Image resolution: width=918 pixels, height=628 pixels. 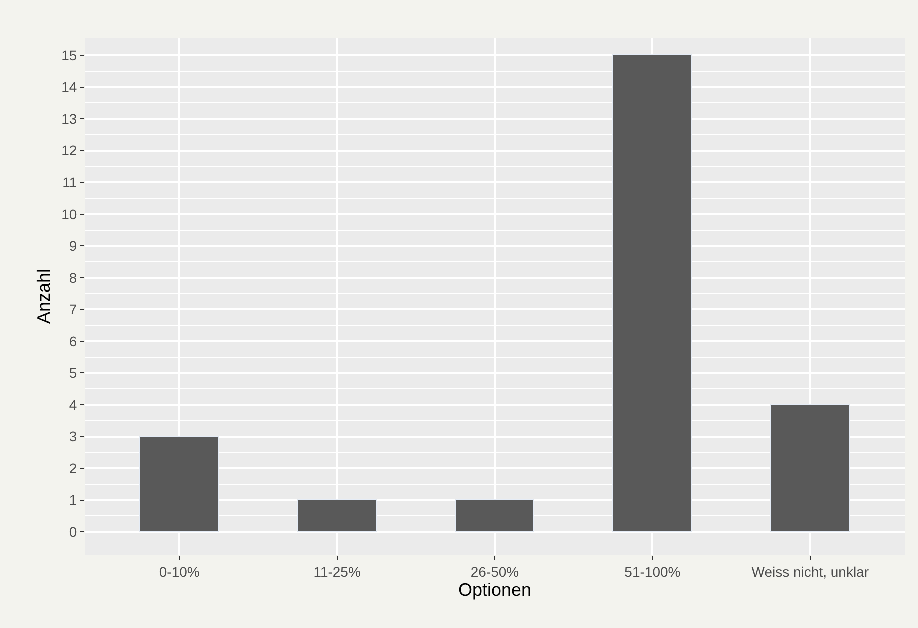 I want to click on y-tick-label: 0, so click(x=73, y=532).